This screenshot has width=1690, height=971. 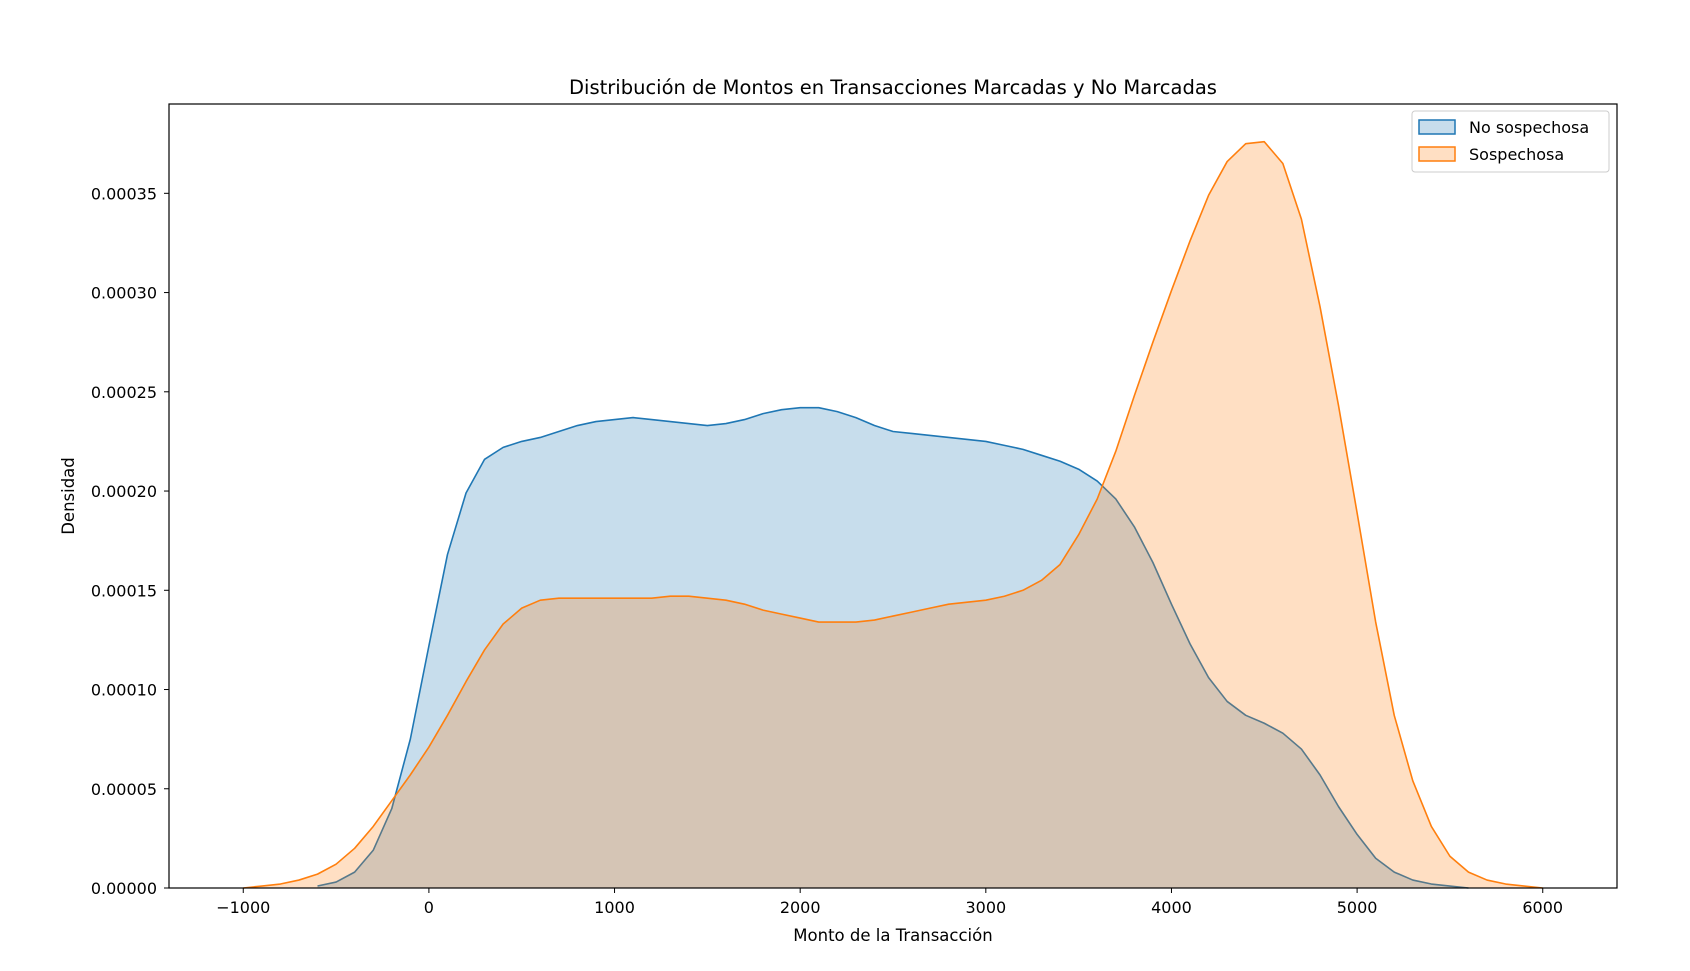 I want to click on legend-label-no-sospechosa: No sospechosa, so click(x=1529, y=127).